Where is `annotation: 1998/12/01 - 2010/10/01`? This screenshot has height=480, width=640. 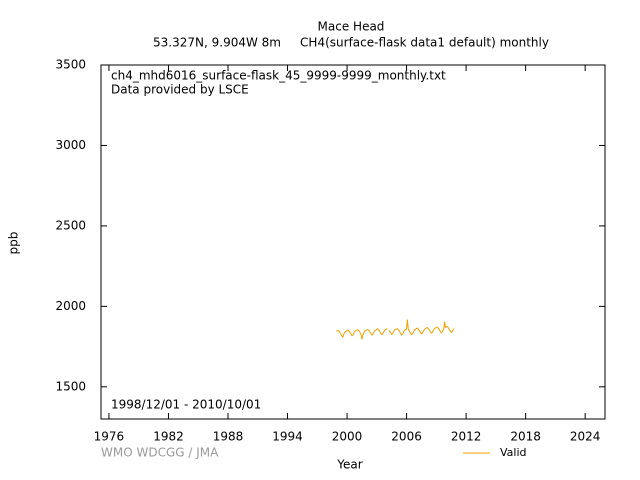 annotation: 1998/12/01 - 2010/10/01 is located at coordinates (186, 405).